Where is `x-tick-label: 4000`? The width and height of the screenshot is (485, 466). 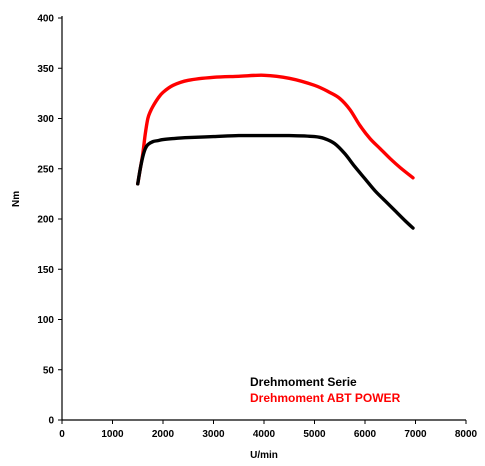 x-tick-label: 4000 is located at coordinates (264, 434).